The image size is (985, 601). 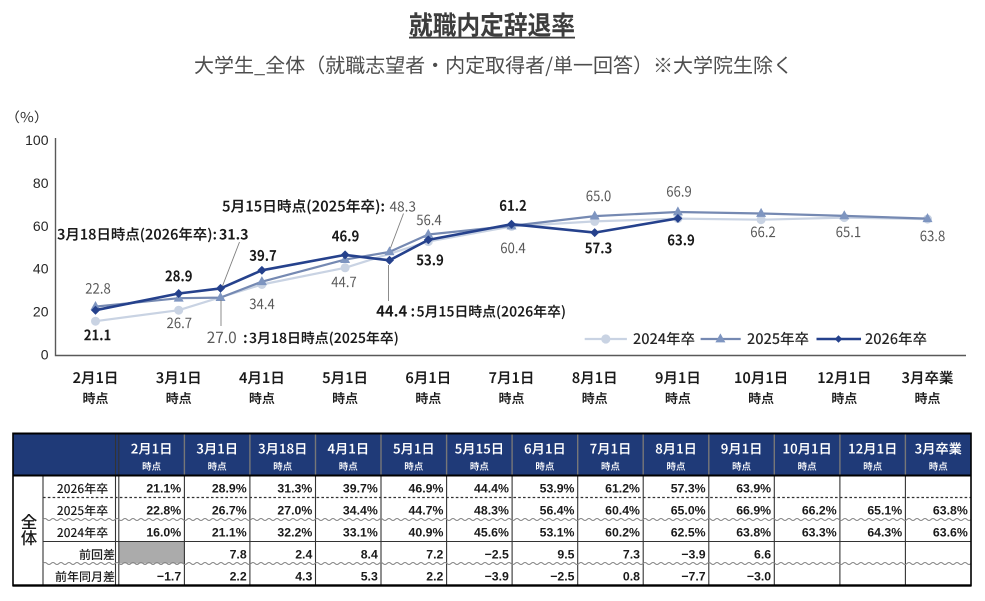 What do you see at coordinates (360, 533) in the screenshot?
I see `svg-text: 33.1%` at bounding box center [360, 533].